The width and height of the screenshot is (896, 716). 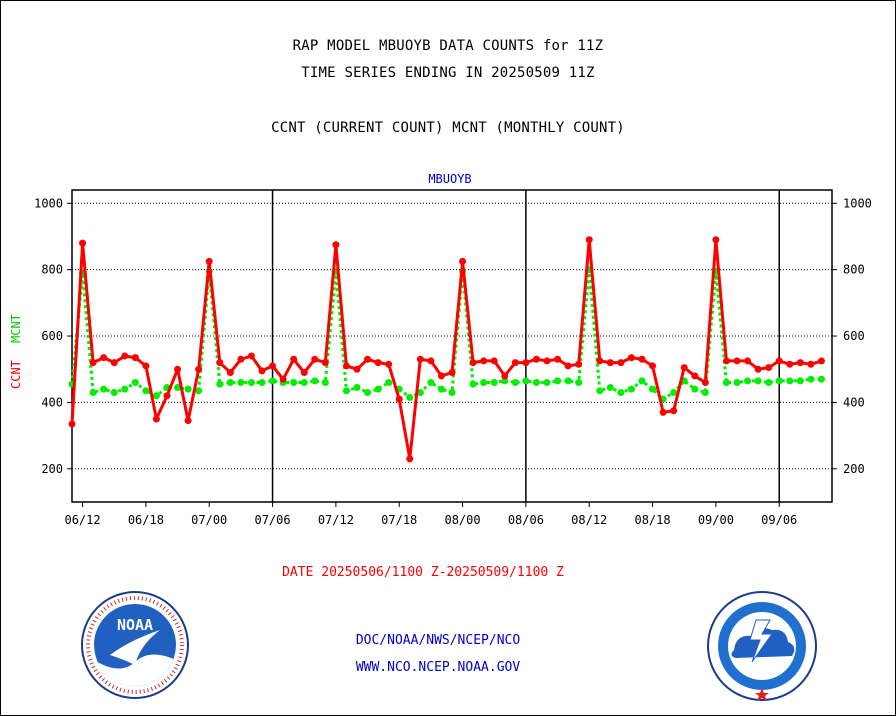 What do you see at coordinates (589, 520) in the screenshot?
I see `x-tick-label: 08/12` at bounding box center [589, 520].